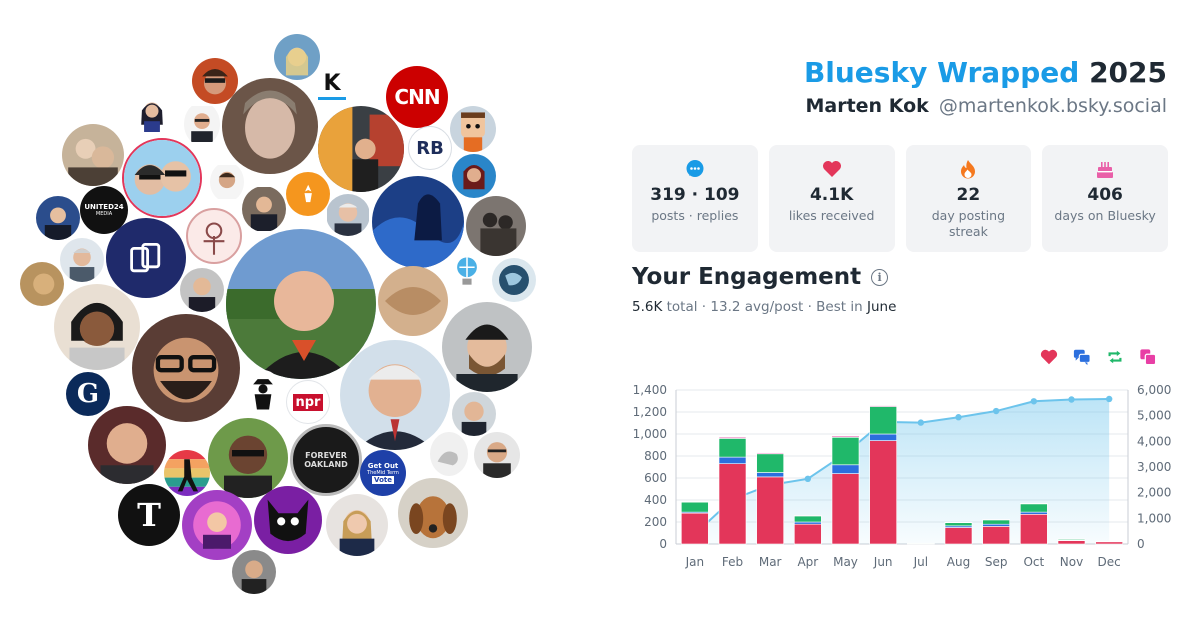  What do you see at coordinates (42, 284) in the screenshot?
I see `avatar-sculpture` at bounding box center [42, 284].